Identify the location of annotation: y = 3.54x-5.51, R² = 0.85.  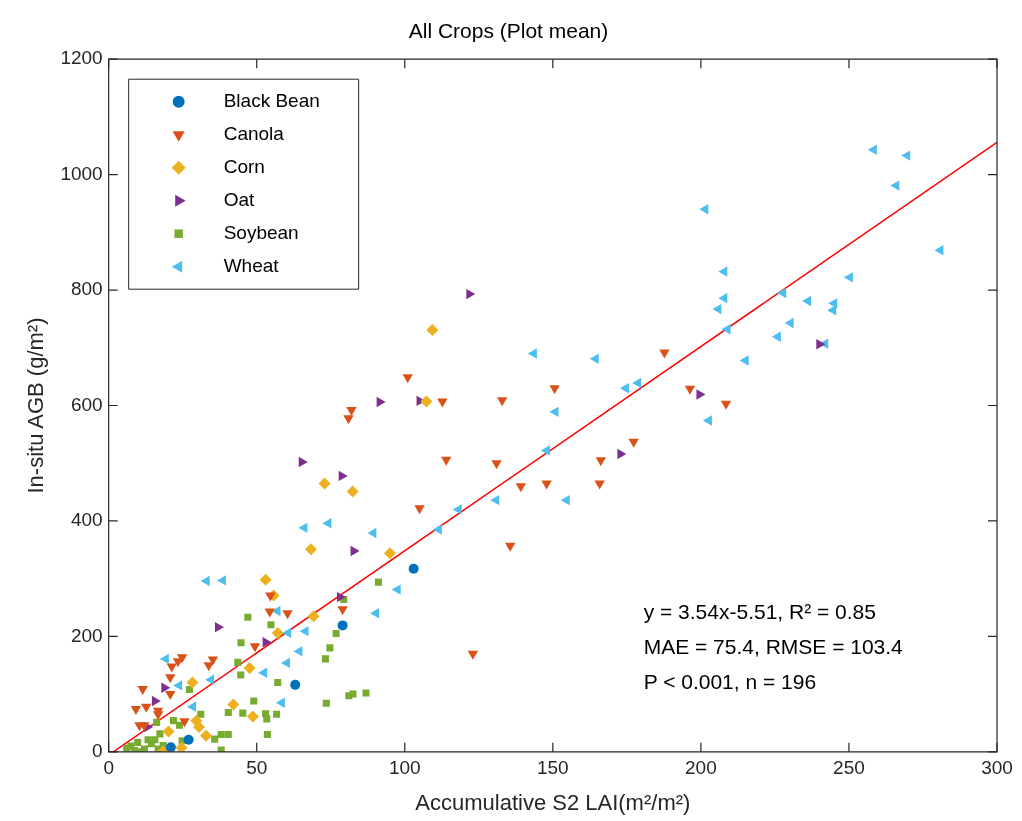
(759, 611).